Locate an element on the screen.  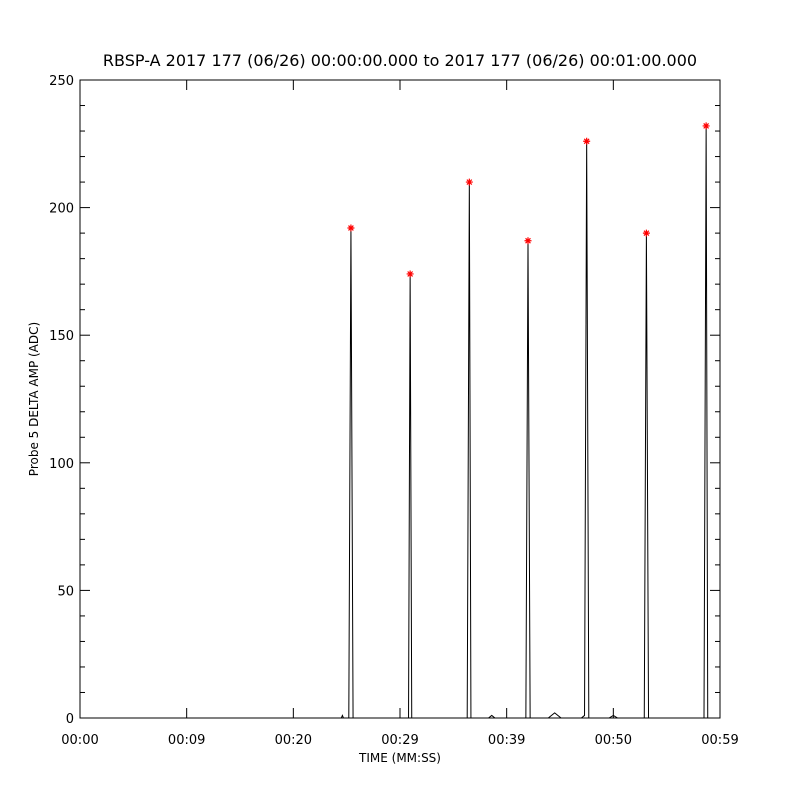
x-tick-label: 00:20 is located at coordinates (293, 740).